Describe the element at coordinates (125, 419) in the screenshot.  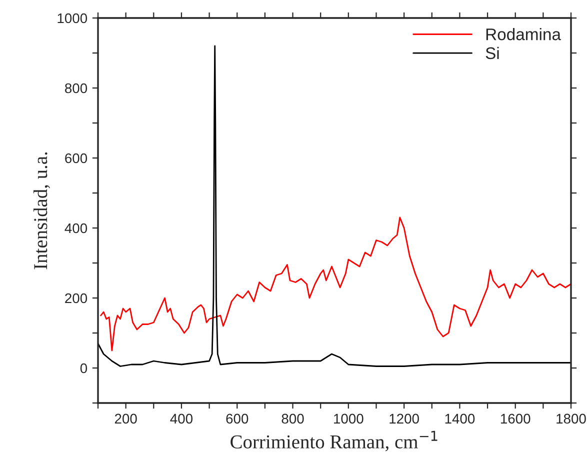
I see `x-tick-label: 200` at that location.